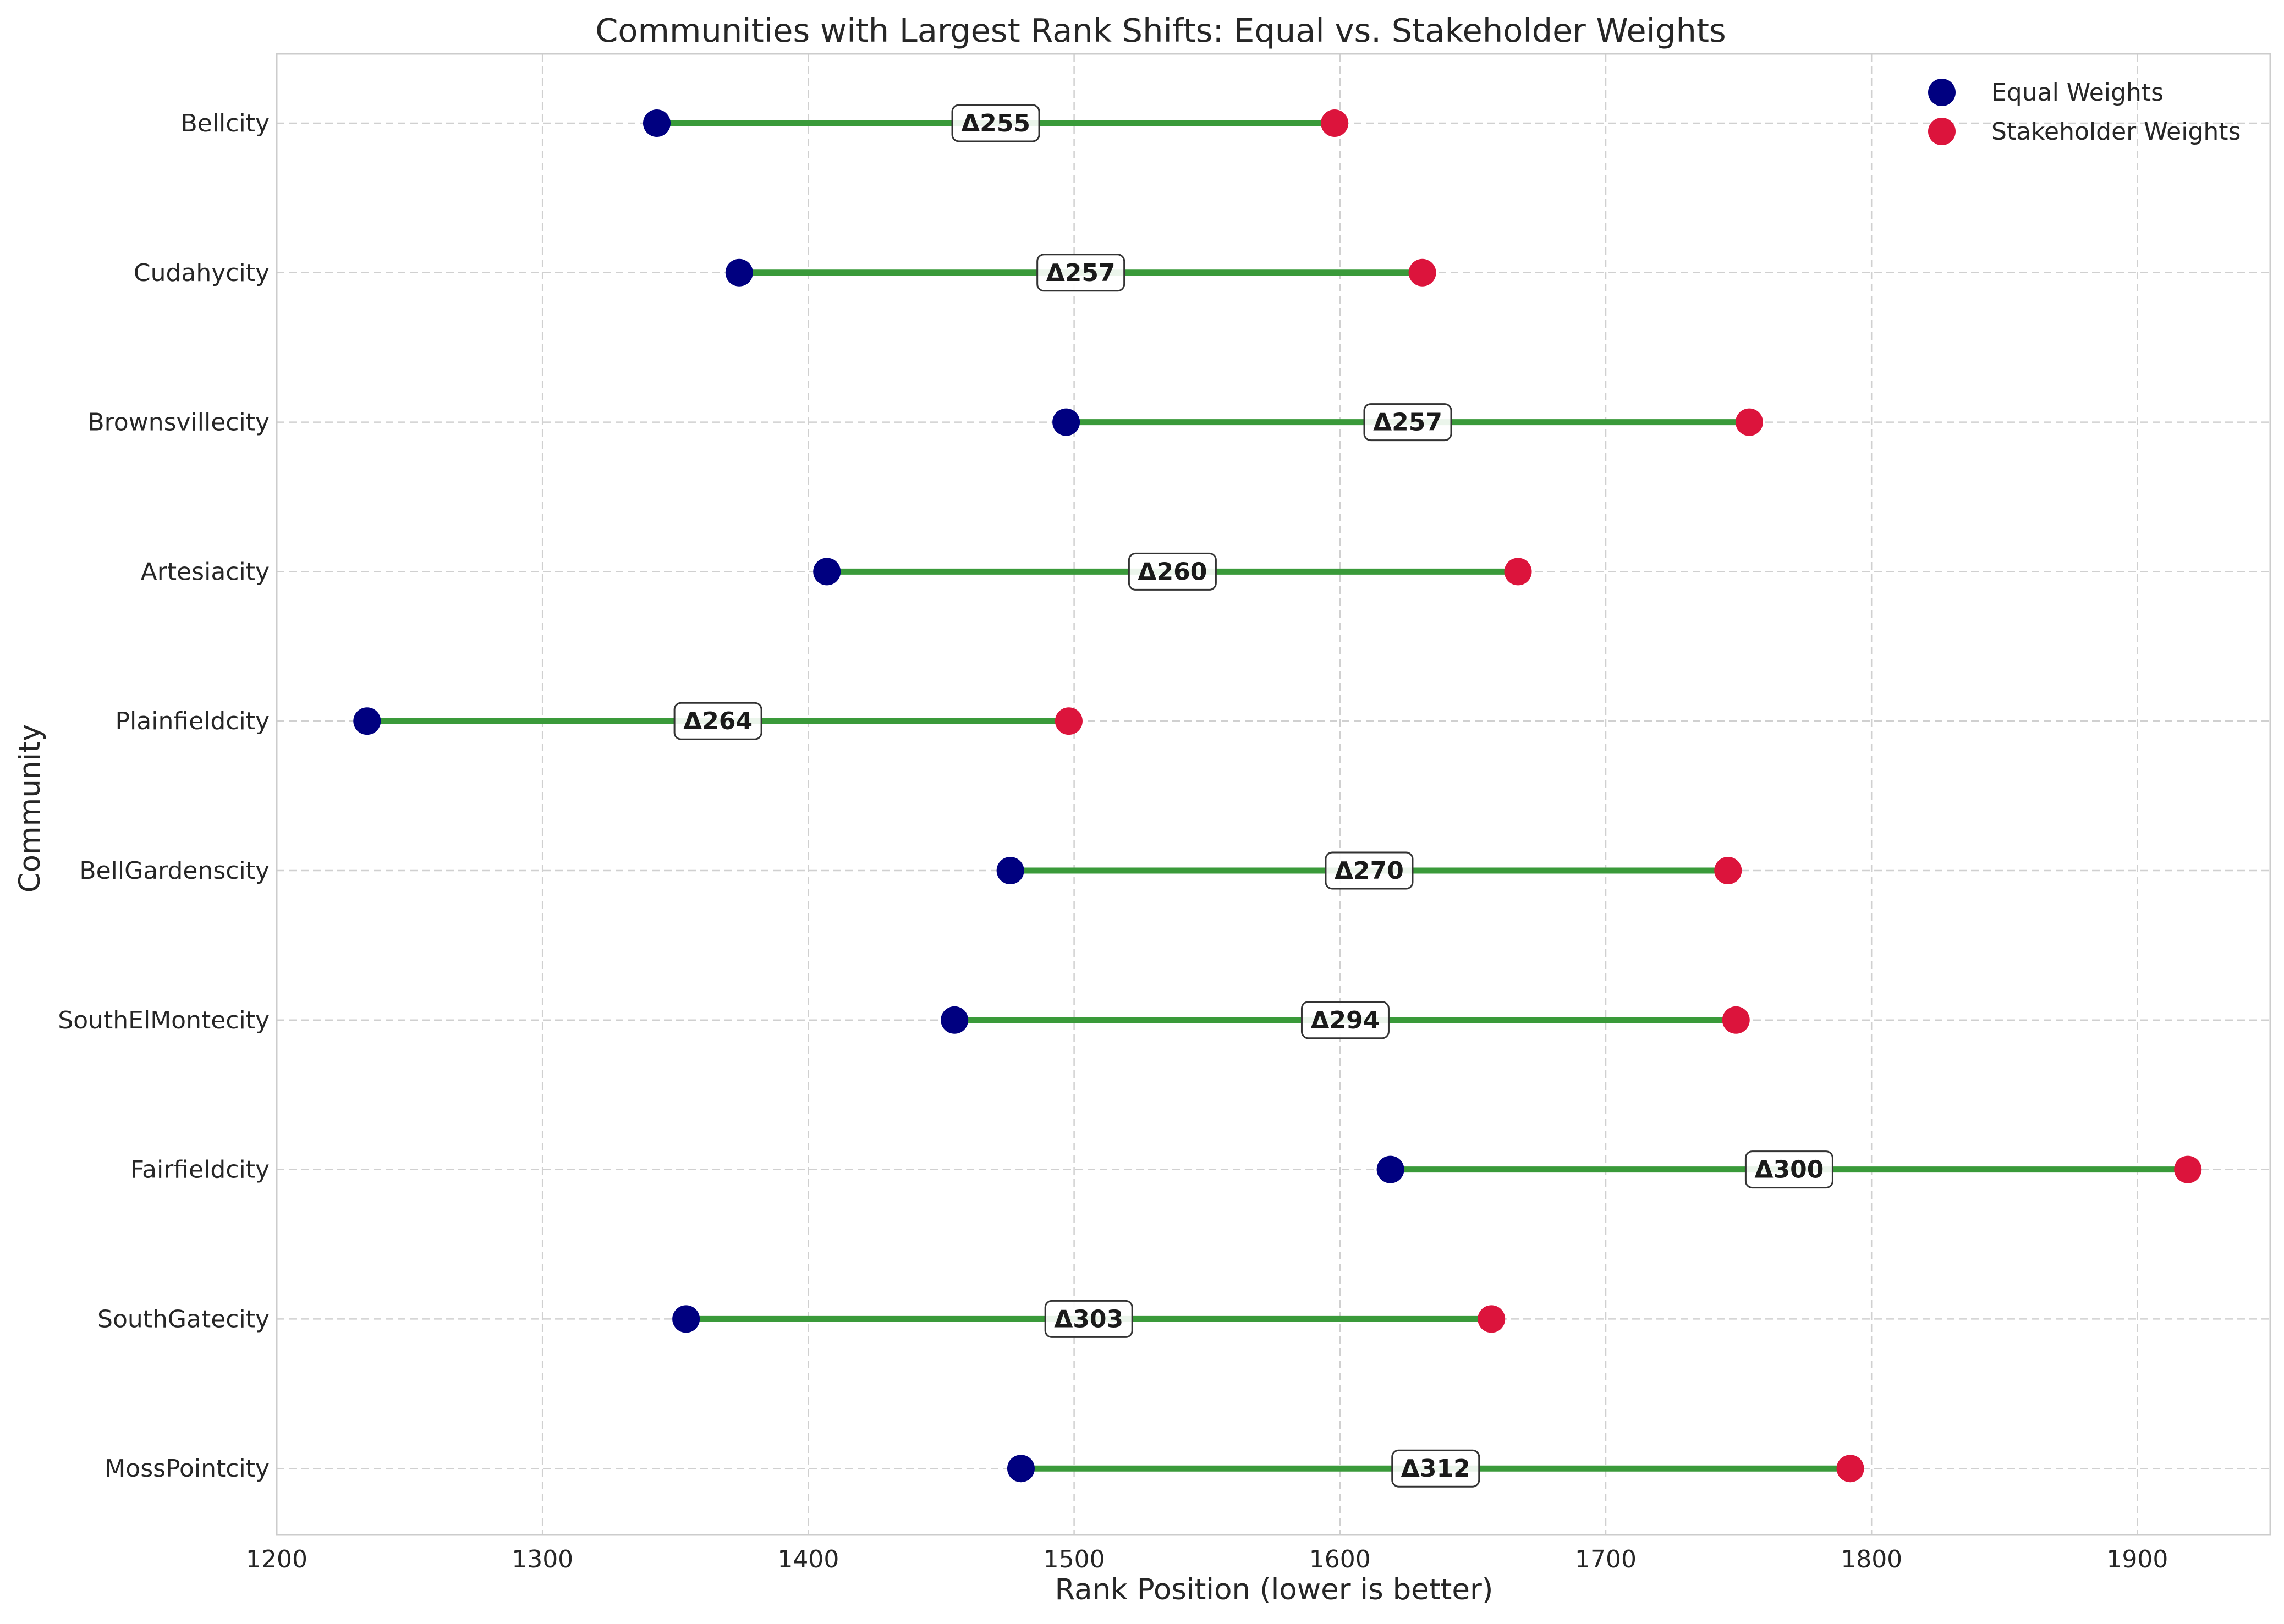 Image resolution: width=2284 pixels, height=1624 pixels. I want to click on delta-label: Δ264, so click(718, 721).